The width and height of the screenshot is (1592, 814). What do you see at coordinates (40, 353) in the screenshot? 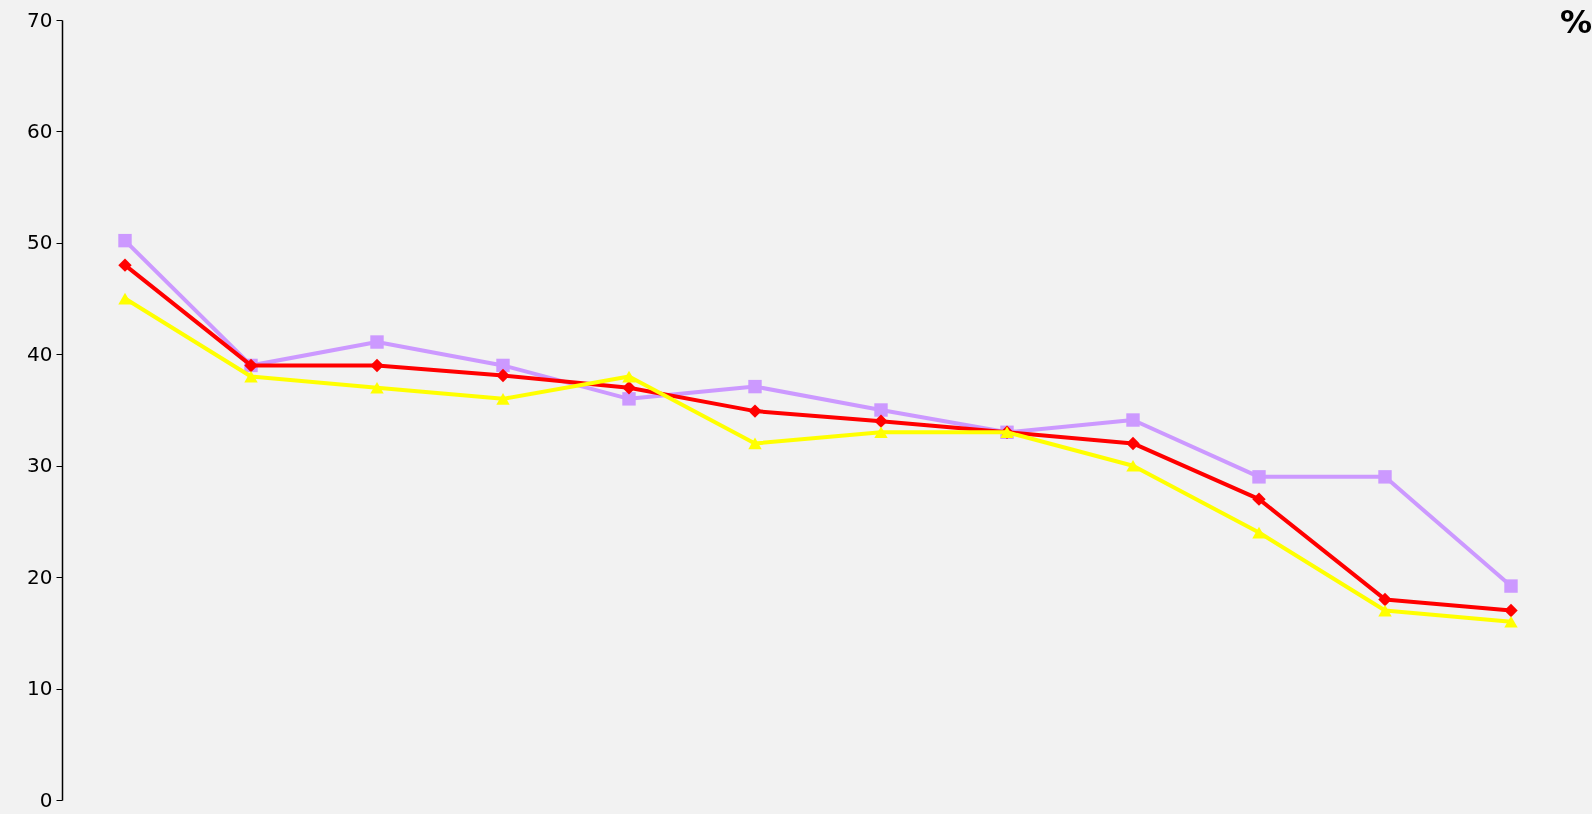
I see `y-tick-label: 40` at bounding box center [40, 353].